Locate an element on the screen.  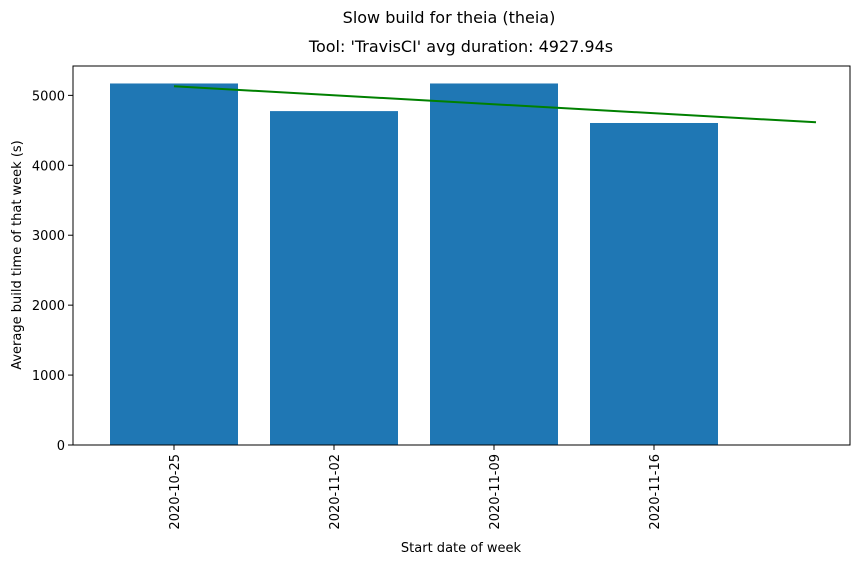
y-tick-label: 2000 is located at coordinates (48, 306).